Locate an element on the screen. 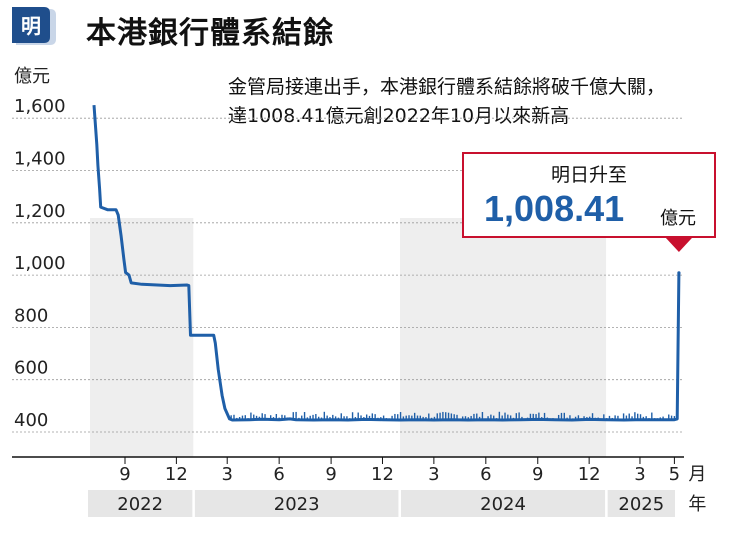 The image size is (740, 535). x-axis: 9 12 3 6 9 12 3 6 9 12 3 5 月 2022 2023 2024 2025 年 is located at coordinates (359, 486).